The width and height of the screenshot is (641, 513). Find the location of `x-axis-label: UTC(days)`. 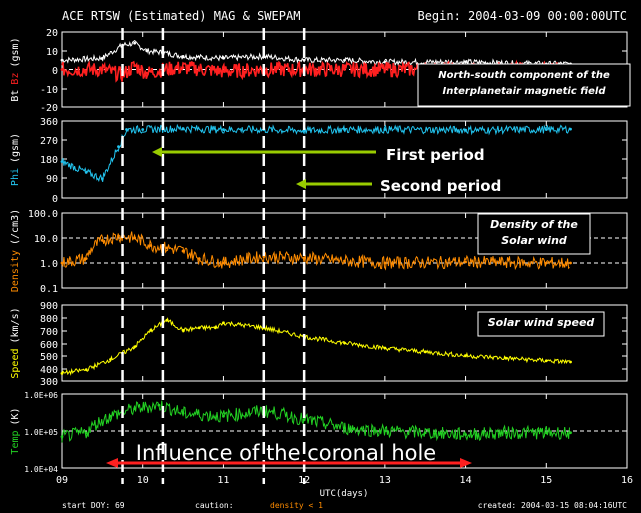

x-axis-label: UTC(days) is located at coordinates (344, 494).